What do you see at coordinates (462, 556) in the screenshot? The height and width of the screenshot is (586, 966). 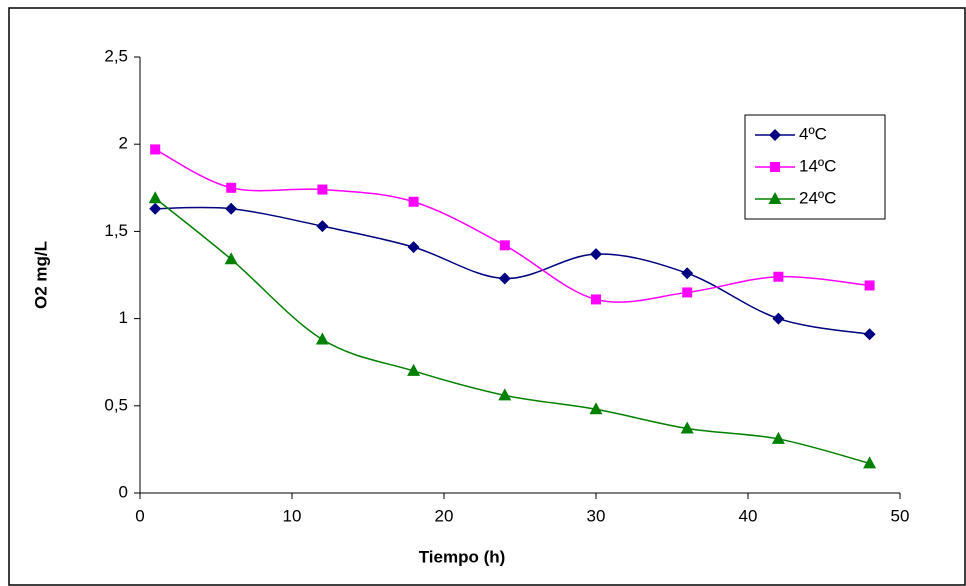 I see `x-axis-label: Tiempo (h)` at bounding box center [462, 556].